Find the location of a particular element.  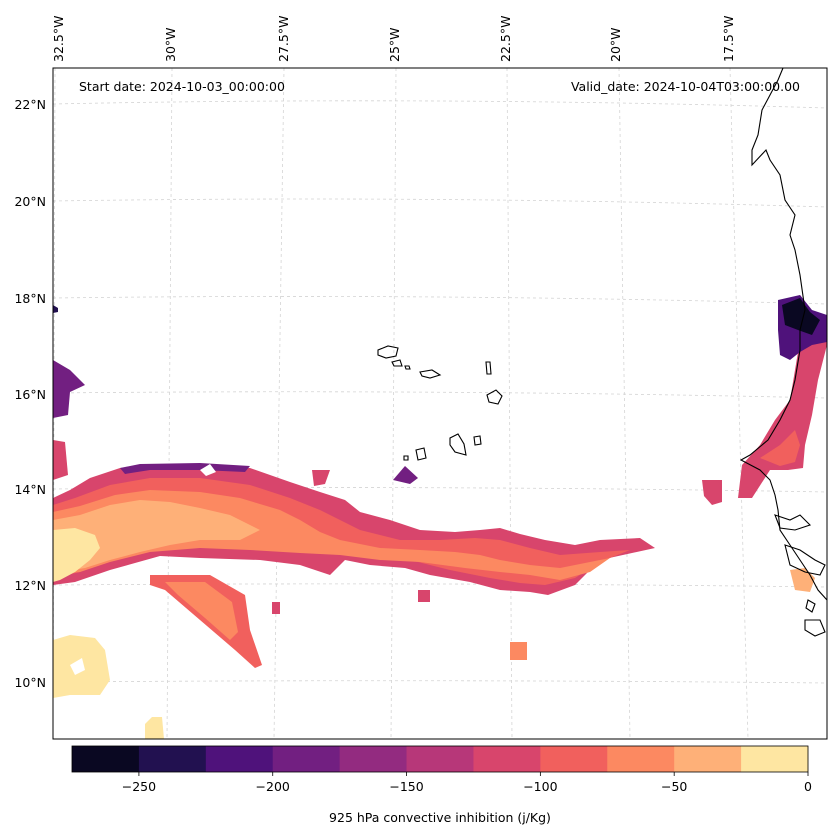

colorbar: −250 −200 −150 −100 −50 0 is located at coordinates (441, 769).